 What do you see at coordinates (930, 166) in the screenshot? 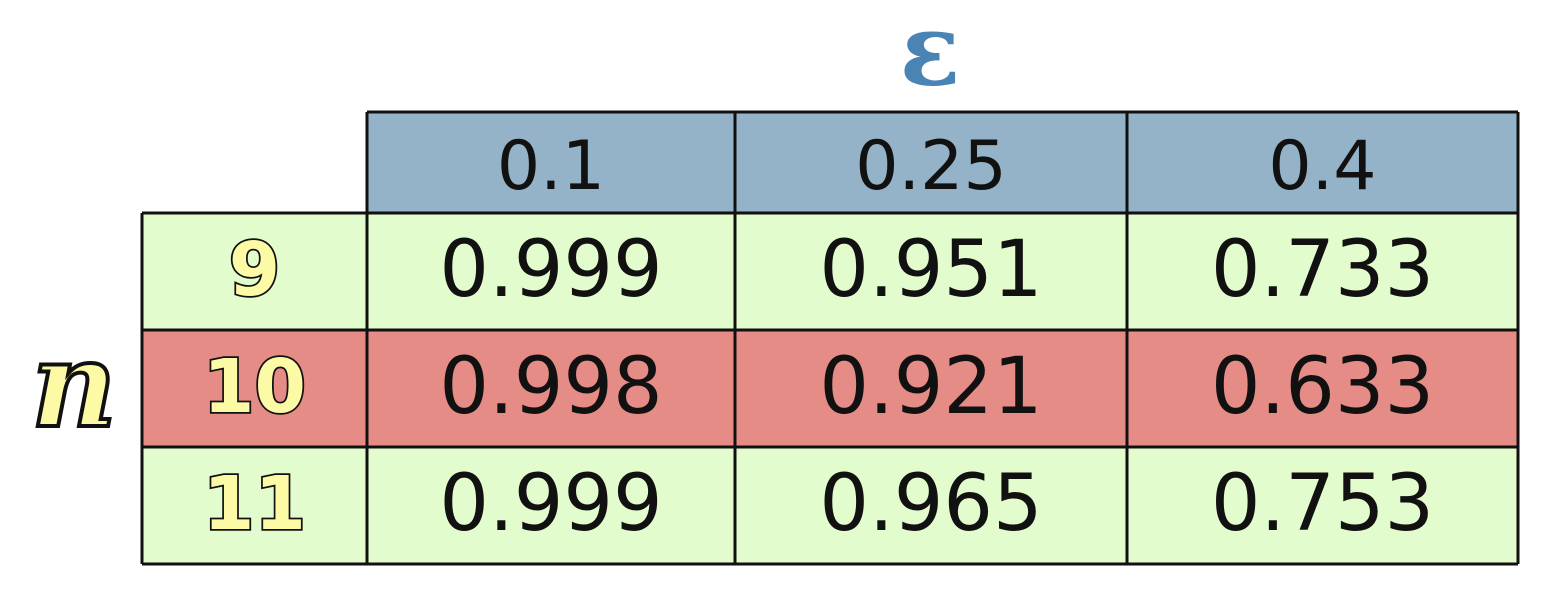
I see `column-header-label: 0.25` at bounding box center [930, 166].